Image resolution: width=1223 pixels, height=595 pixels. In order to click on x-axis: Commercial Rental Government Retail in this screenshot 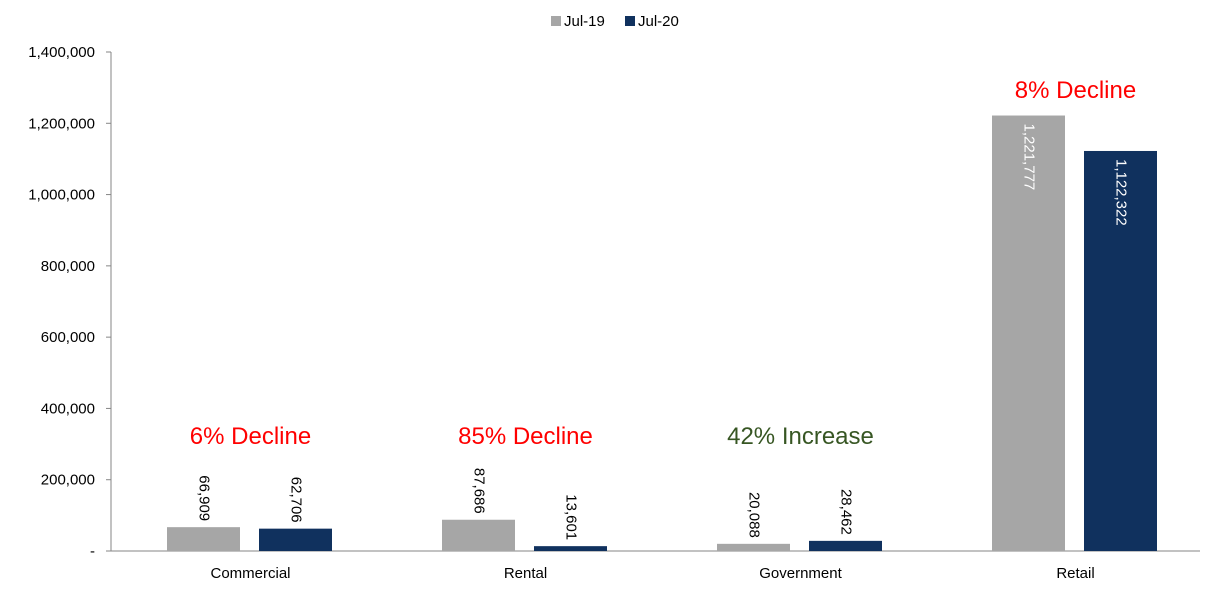, I will do `click(655, 566)`.